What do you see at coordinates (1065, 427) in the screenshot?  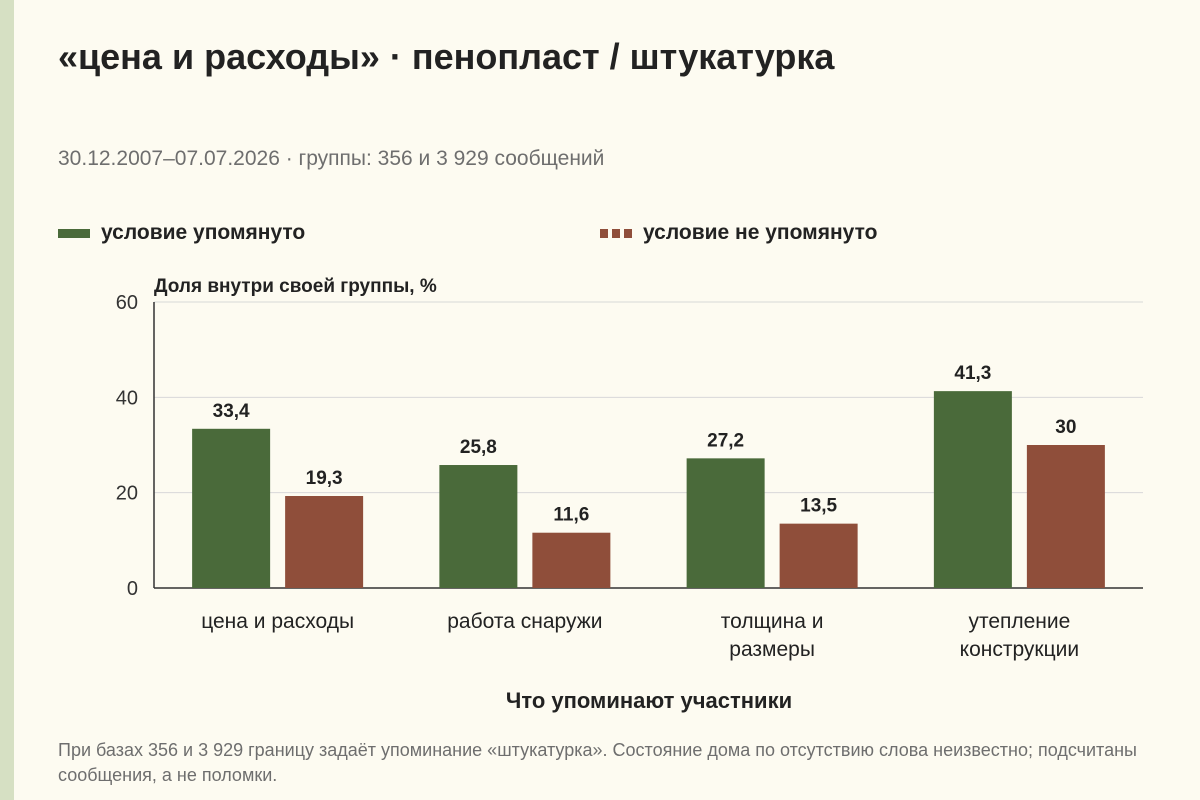 I see `value-label-1-3: 30` at bounding box center [1065, 427].